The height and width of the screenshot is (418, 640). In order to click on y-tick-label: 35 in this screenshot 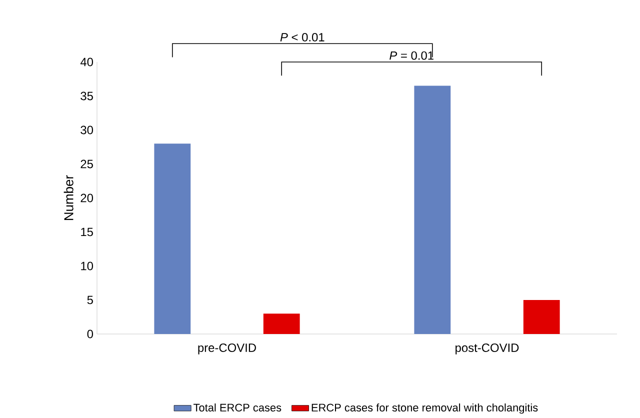, I will do `click(86, 96)`.